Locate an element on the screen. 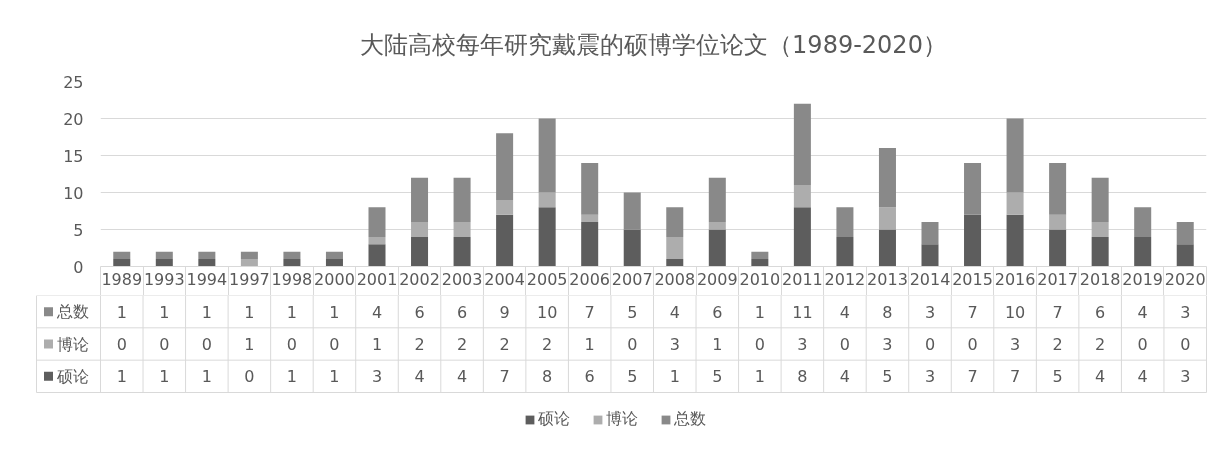 This screenshot has width=1230, height=452. x-tick-label: 2000 is located at coordinates (334, 279).